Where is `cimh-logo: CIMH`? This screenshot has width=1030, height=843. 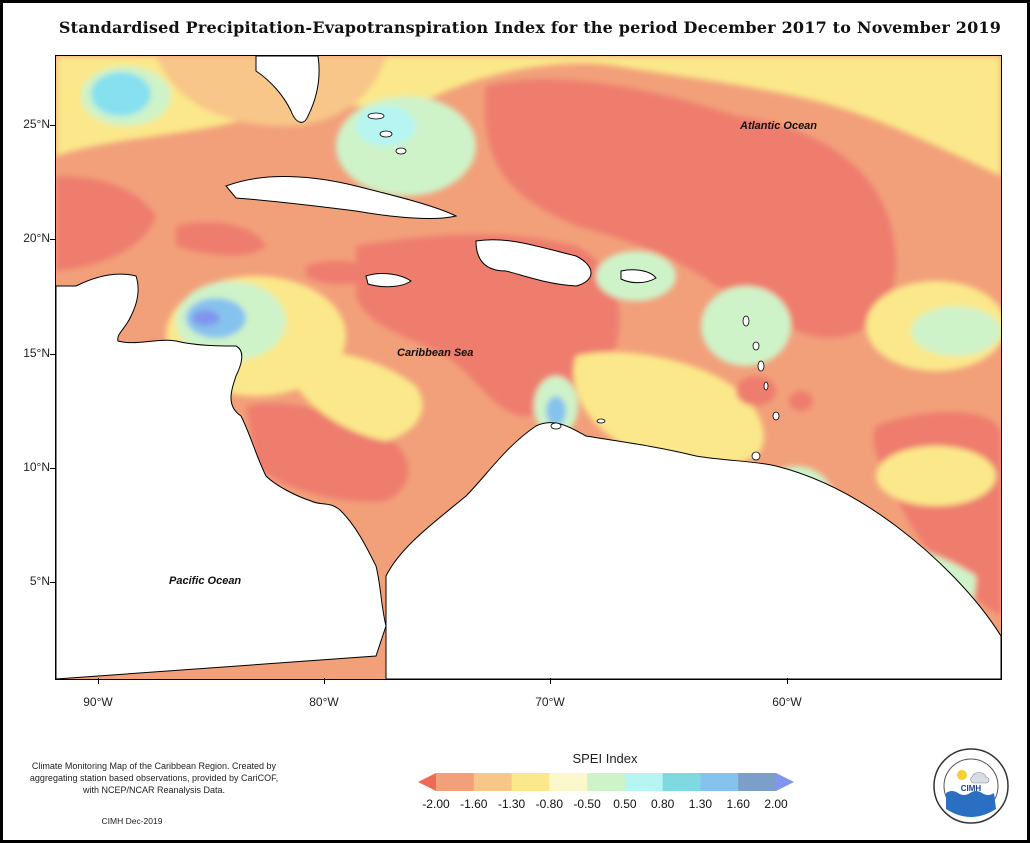 cimh-logo: CIMH is located at coordinates (971, 786).